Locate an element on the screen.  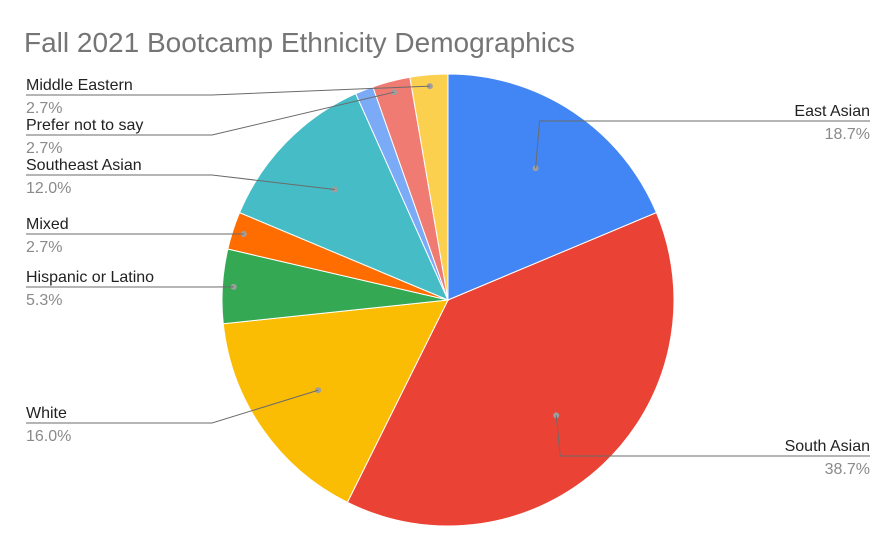
slice-value-prefer-not-to-say: 2.7% is located at coordinates (44, 148).